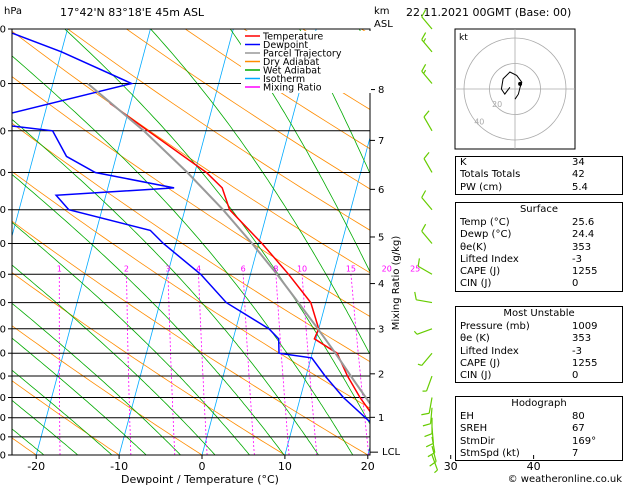  What do you see at coordinates (275, 268) in the screenshot?
I see `mixing-ratio-tick-label: 8` at bounding box center [275, 268].